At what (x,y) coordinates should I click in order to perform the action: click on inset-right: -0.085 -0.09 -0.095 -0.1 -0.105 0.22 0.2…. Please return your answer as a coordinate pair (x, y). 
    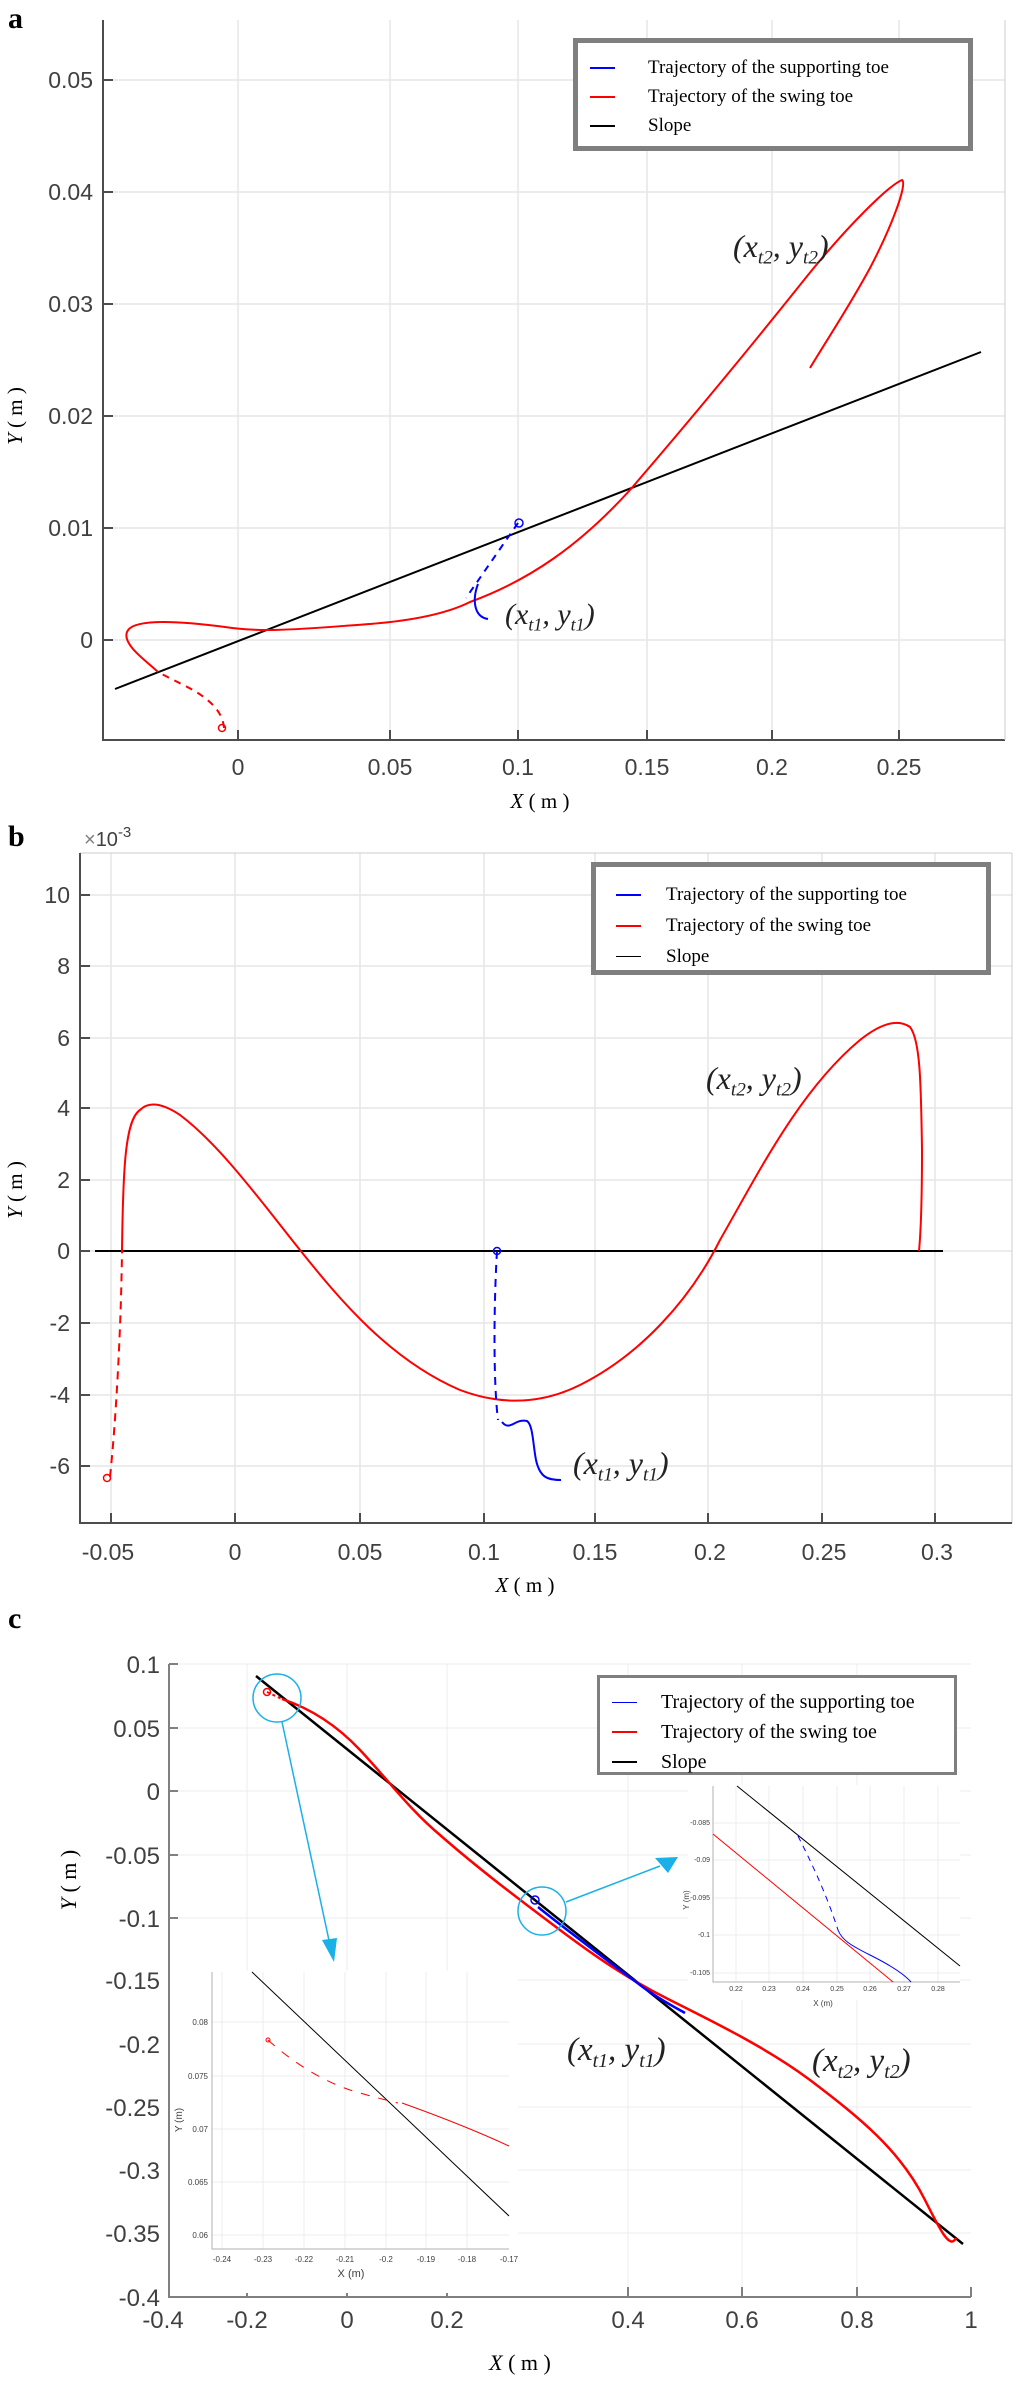
    Looking at the image, I should click on (821, 1896).